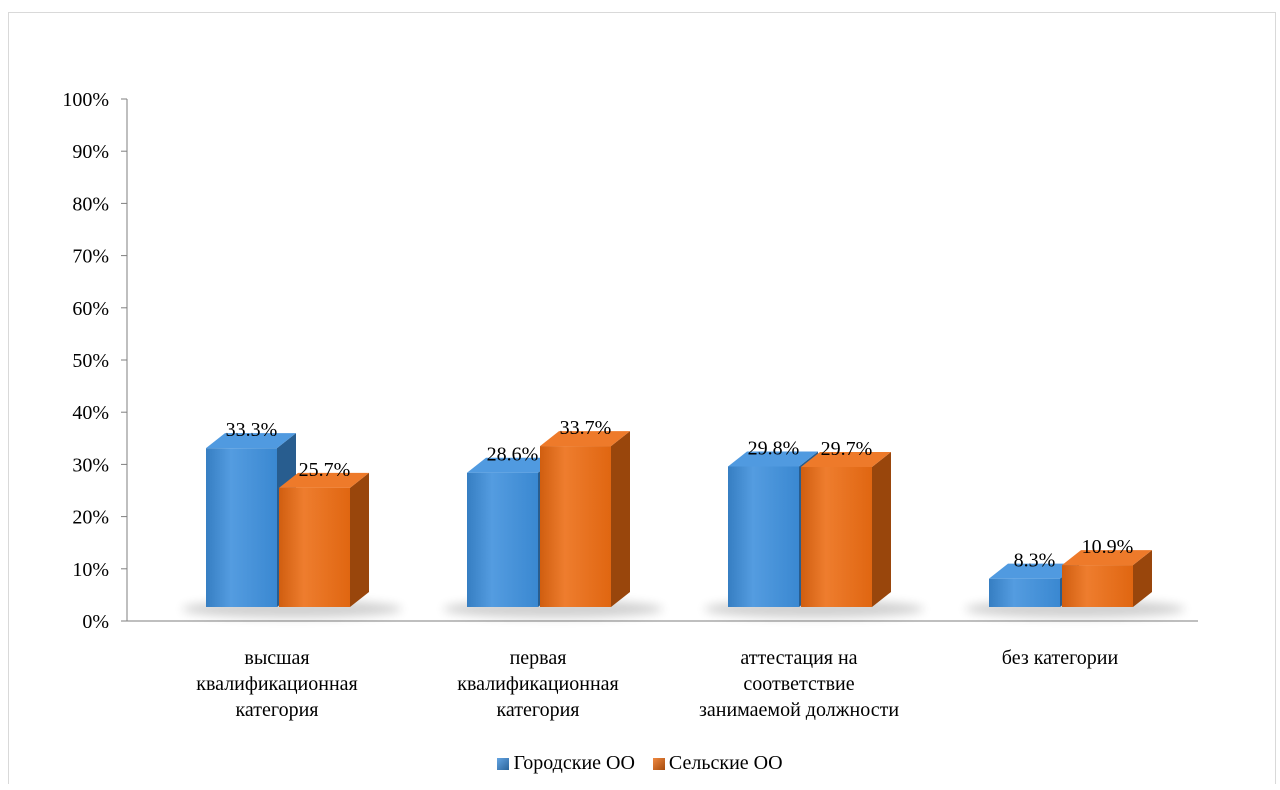 The width and height of the screenshot is (1280, 790). I want to click on y-tick-label: 80%, so click(90, 204).